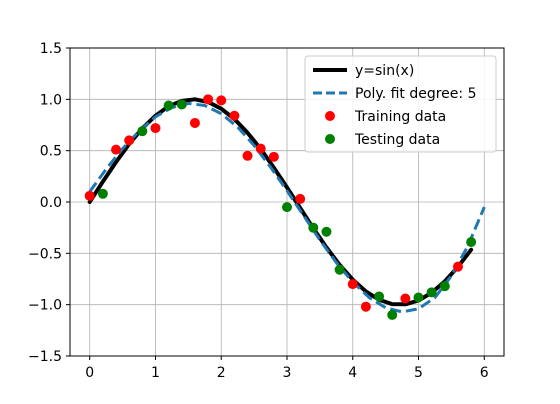 Image resolution: width=560 pixels, height=404 pixels. What do you see at coordinates (45, 357) in the screenshot?
I see `y-tick-label: −1.5` at bounding box center [45, 357].